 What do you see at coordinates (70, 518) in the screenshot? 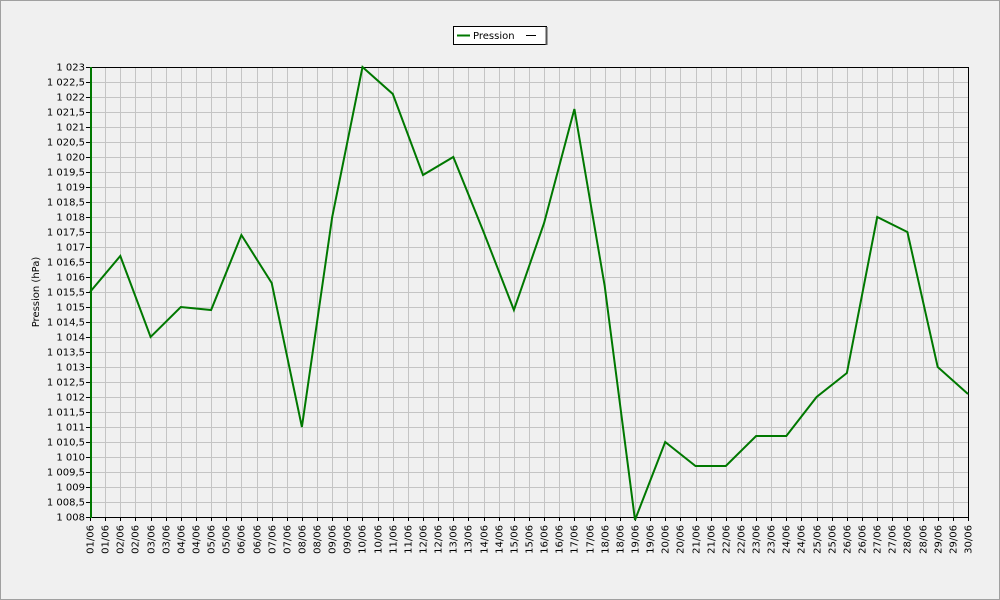
I see `y-tick-label: 1 008` at bounding box center [70, 518].